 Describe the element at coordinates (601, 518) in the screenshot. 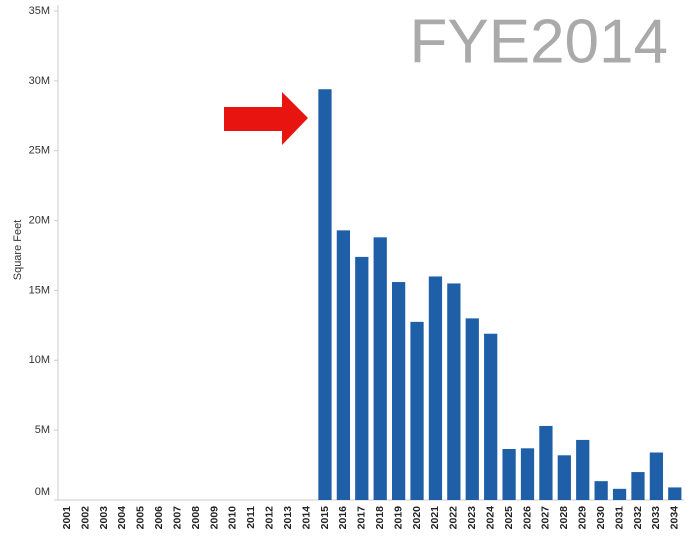

I see `x-tick-label: 2030` at that location.